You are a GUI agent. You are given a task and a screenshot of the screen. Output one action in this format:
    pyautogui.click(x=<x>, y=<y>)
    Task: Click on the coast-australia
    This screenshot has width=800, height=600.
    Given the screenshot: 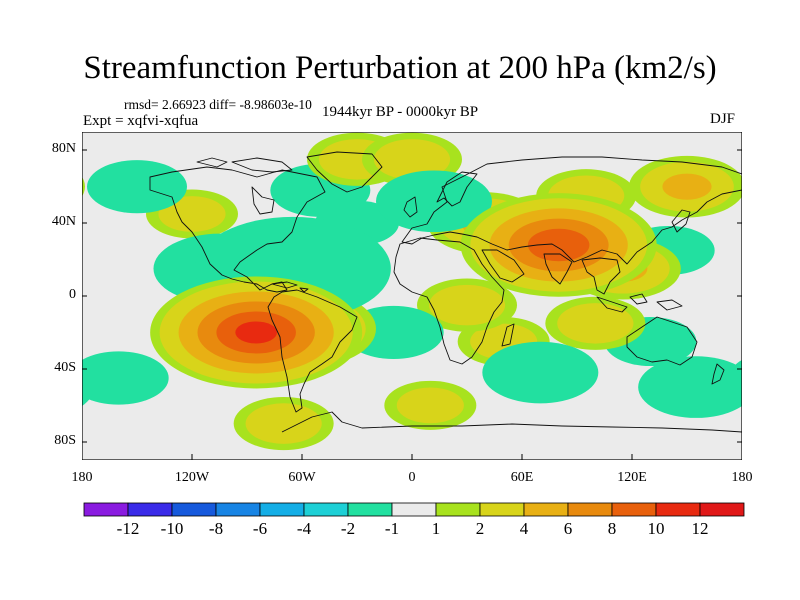 What is the action you would take?
    pyautogui.click(x=662, y=341)
    